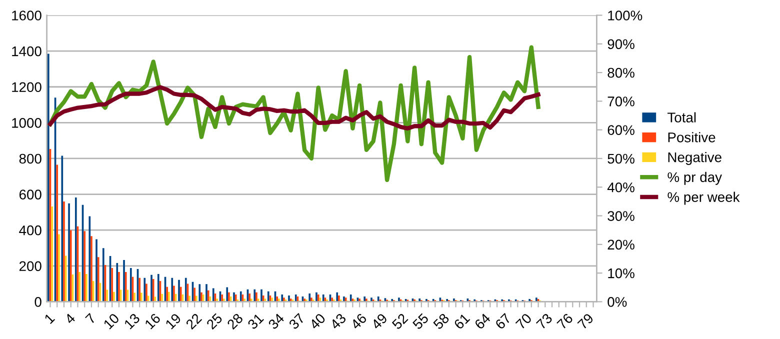 The image size is (780, 339). I want to click on y2-tick-label: 20%, so click(621, 245).